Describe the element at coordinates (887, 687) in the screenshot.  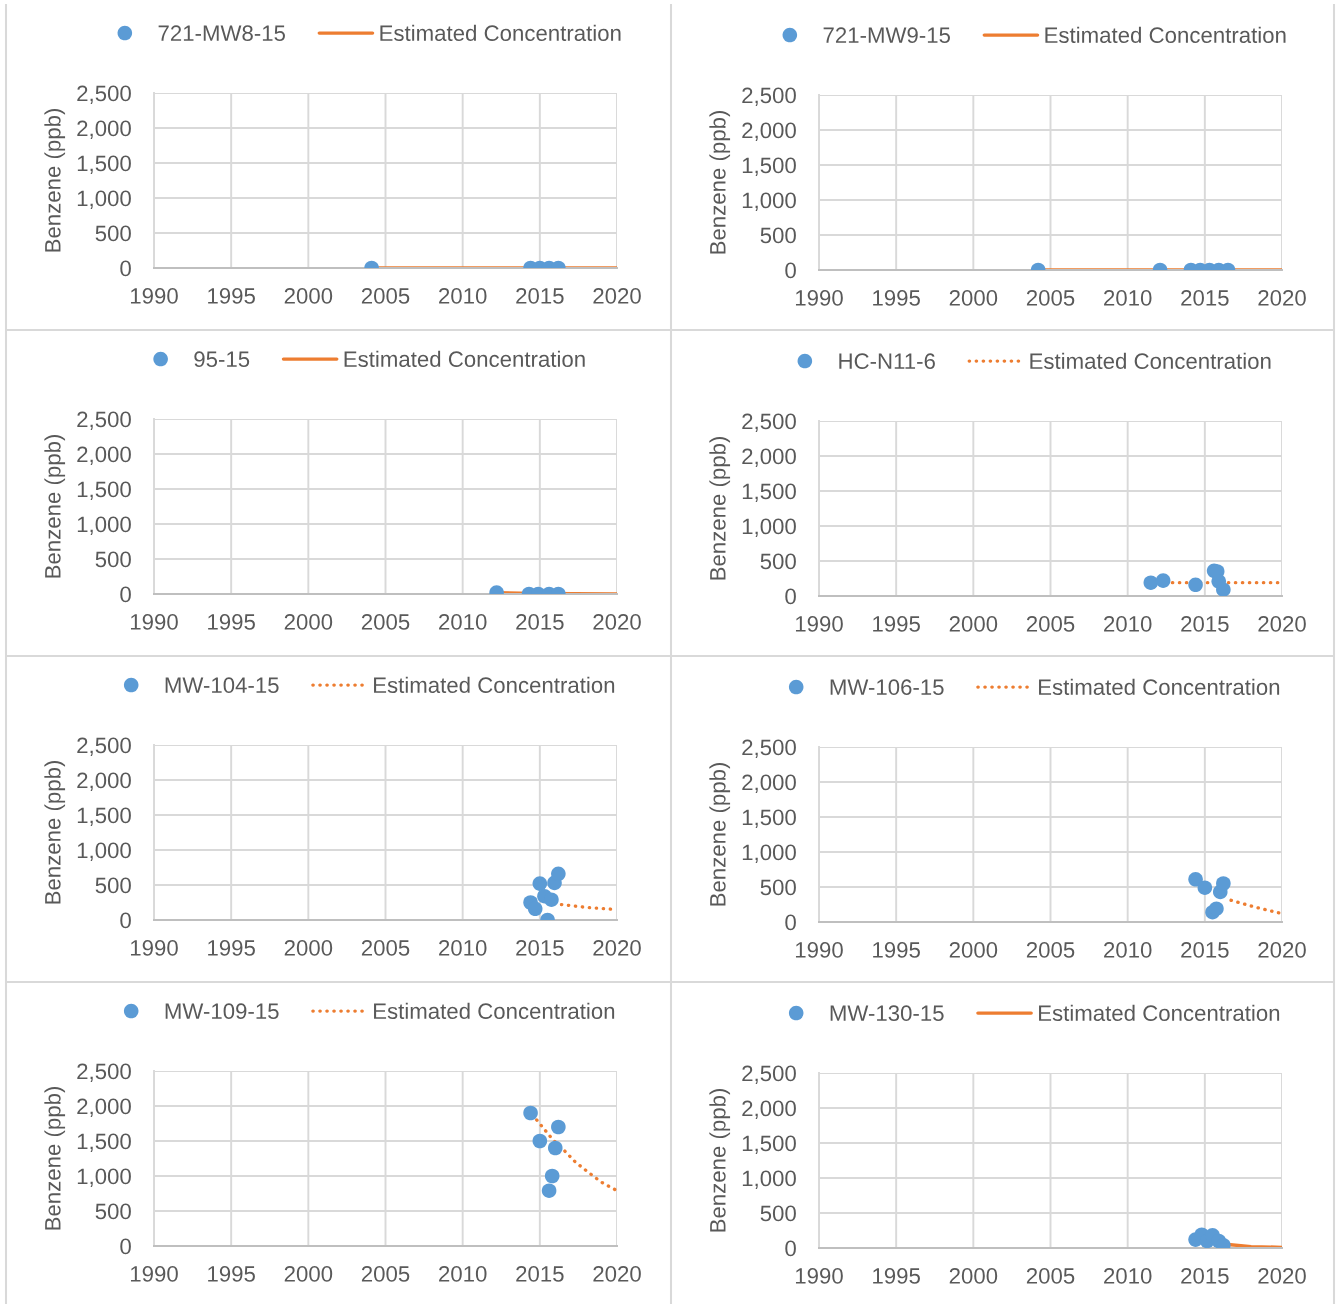
I see `legend-label: MW-106-15` at that location.